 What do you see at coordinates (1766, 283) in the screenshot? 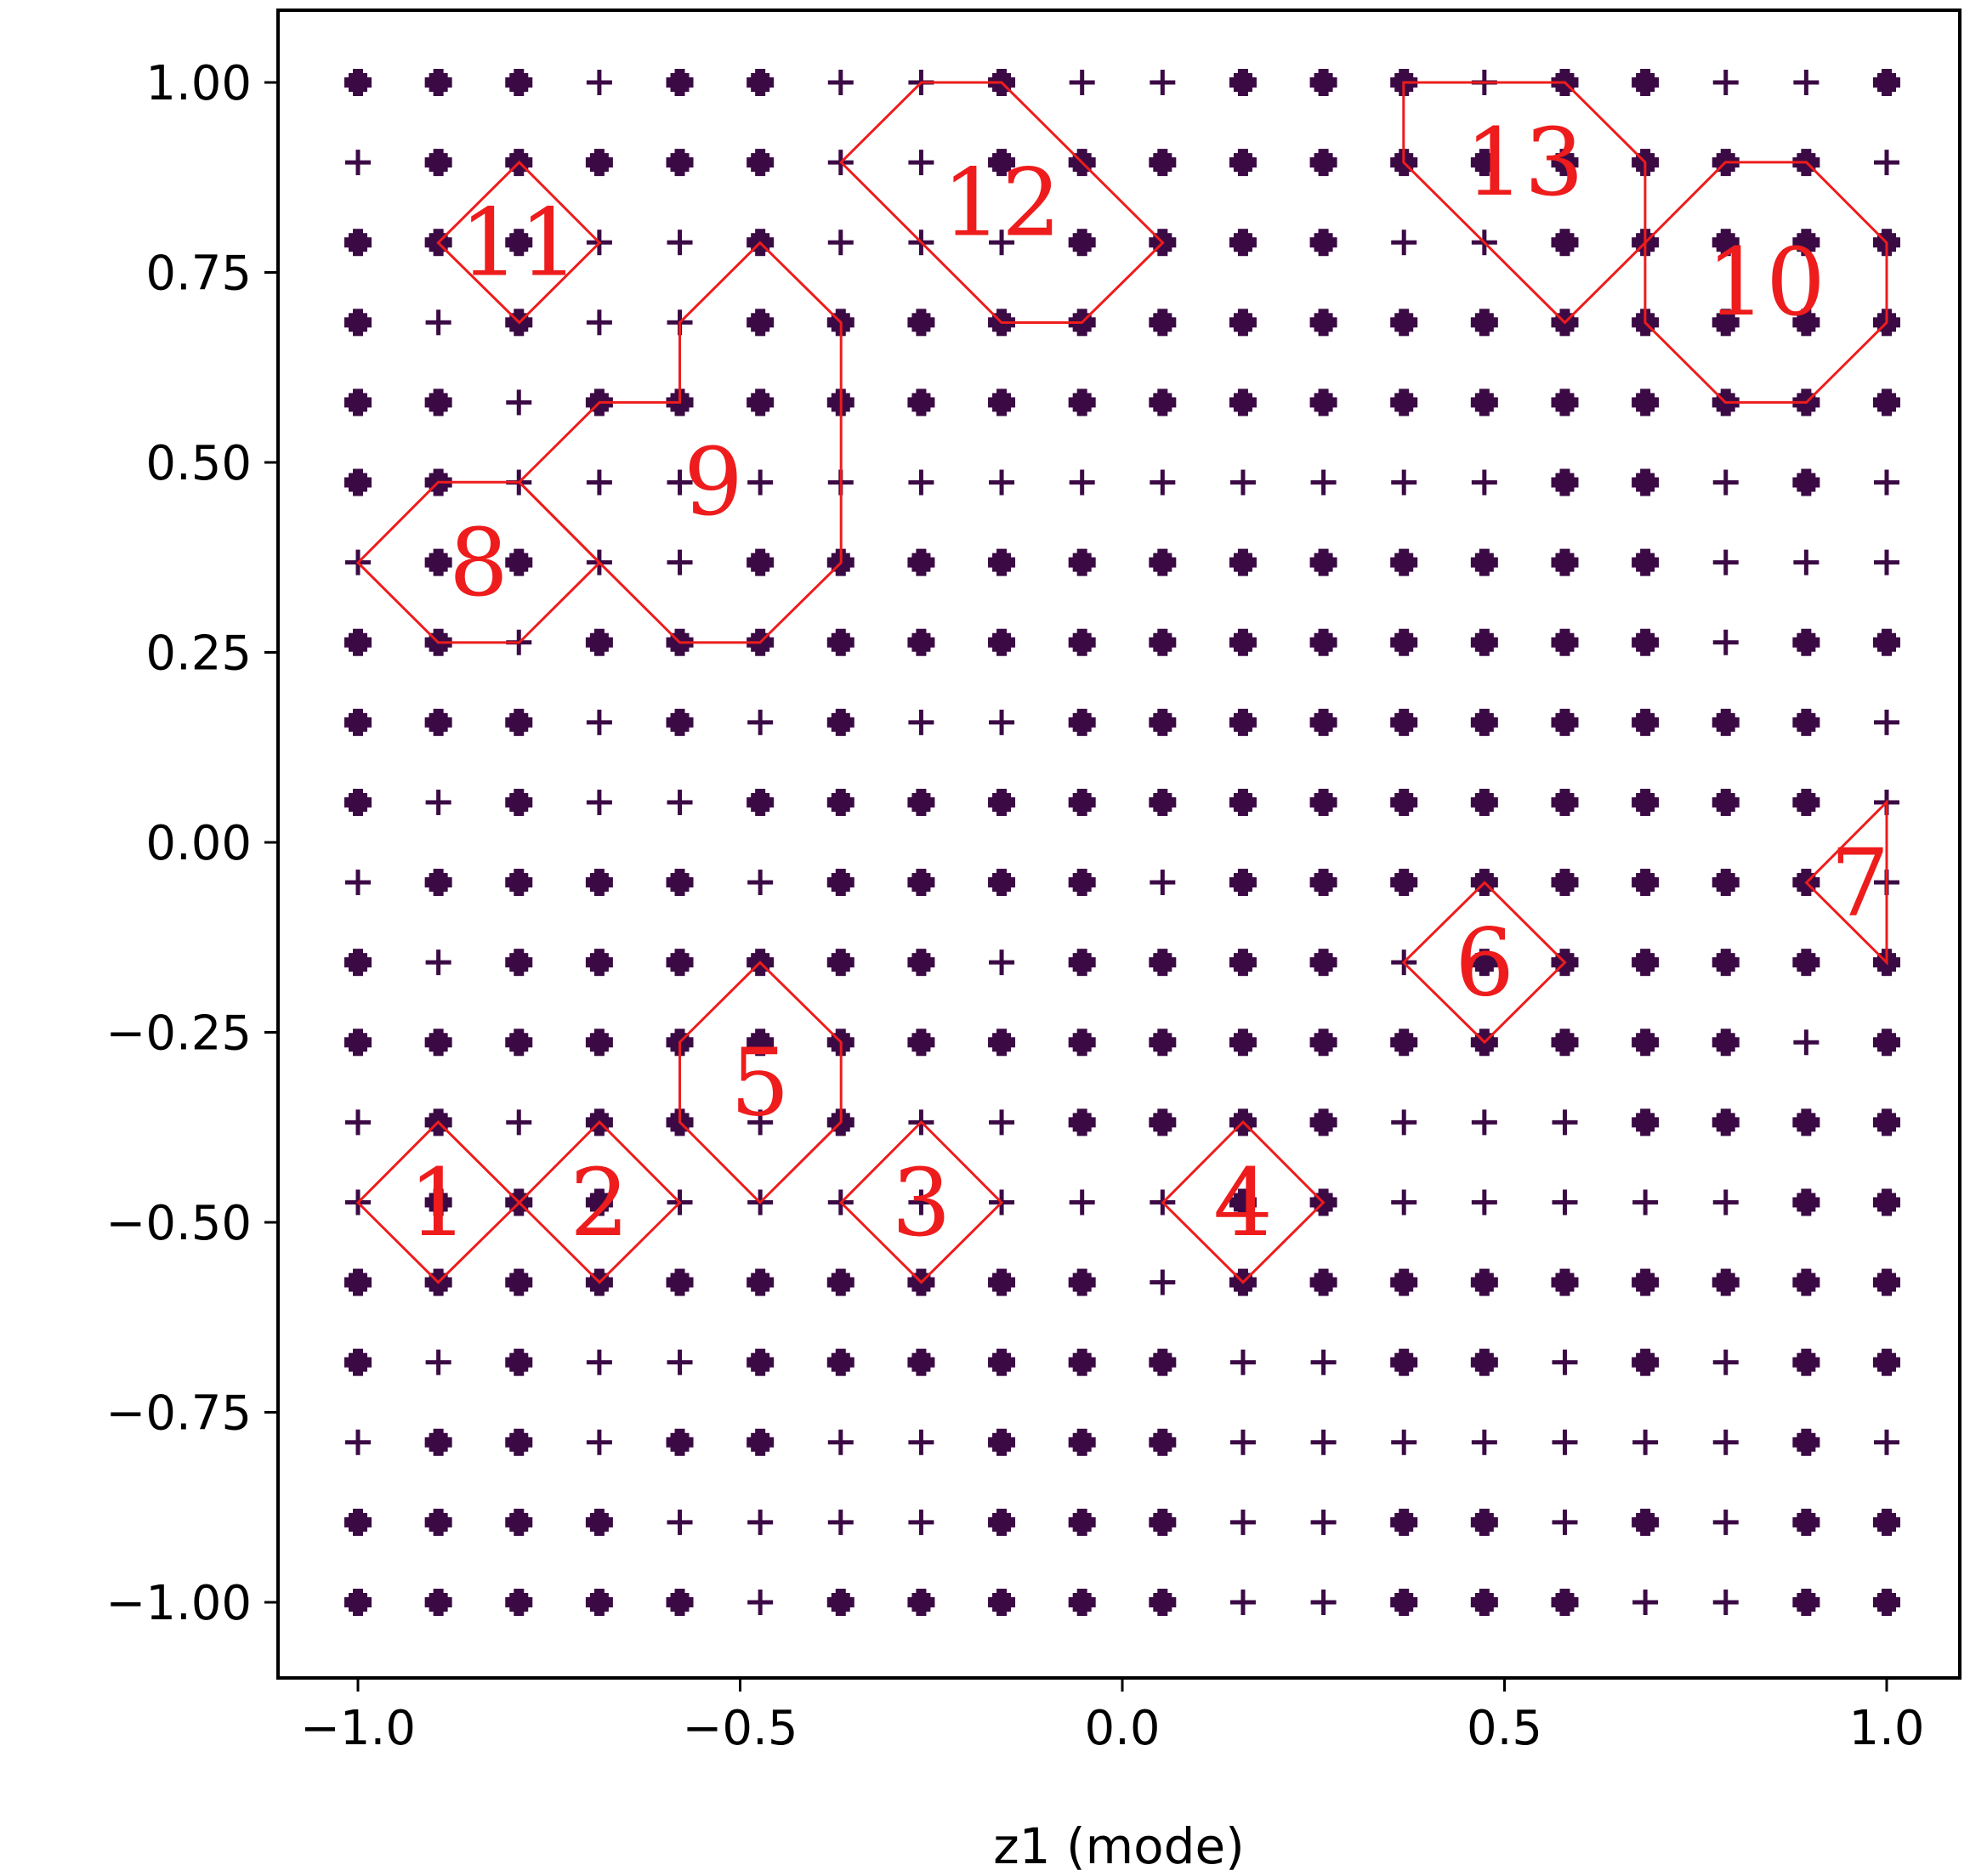
I see `region-label-10: 10` at bounding box center [1766, 283].